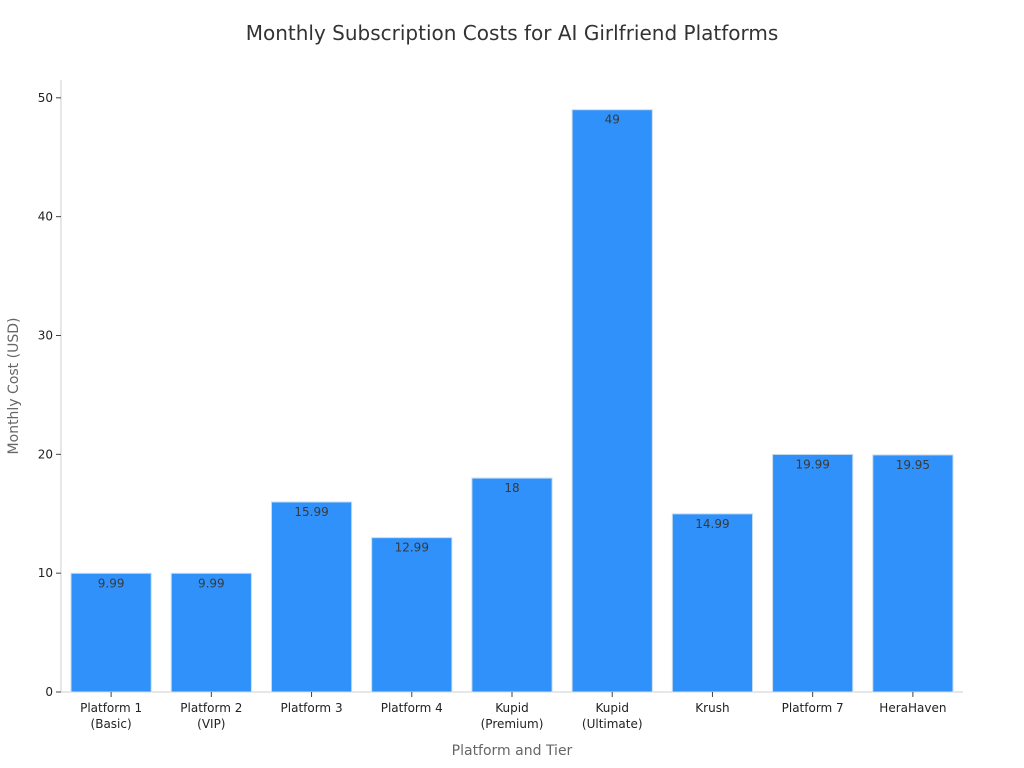 The image size is (1024, 768). I want to click on data-label: 19.95, so click(913, 465).